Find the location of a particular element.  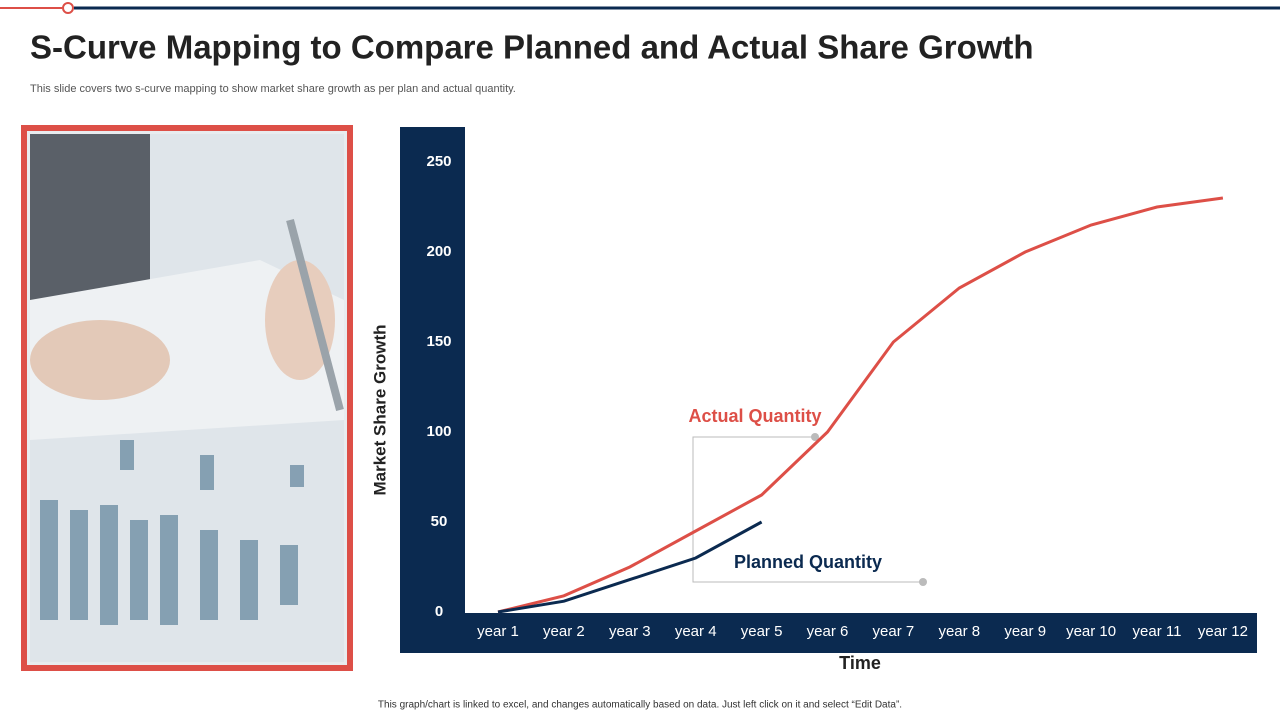

photo-pen is located at coordinates (315, 315).